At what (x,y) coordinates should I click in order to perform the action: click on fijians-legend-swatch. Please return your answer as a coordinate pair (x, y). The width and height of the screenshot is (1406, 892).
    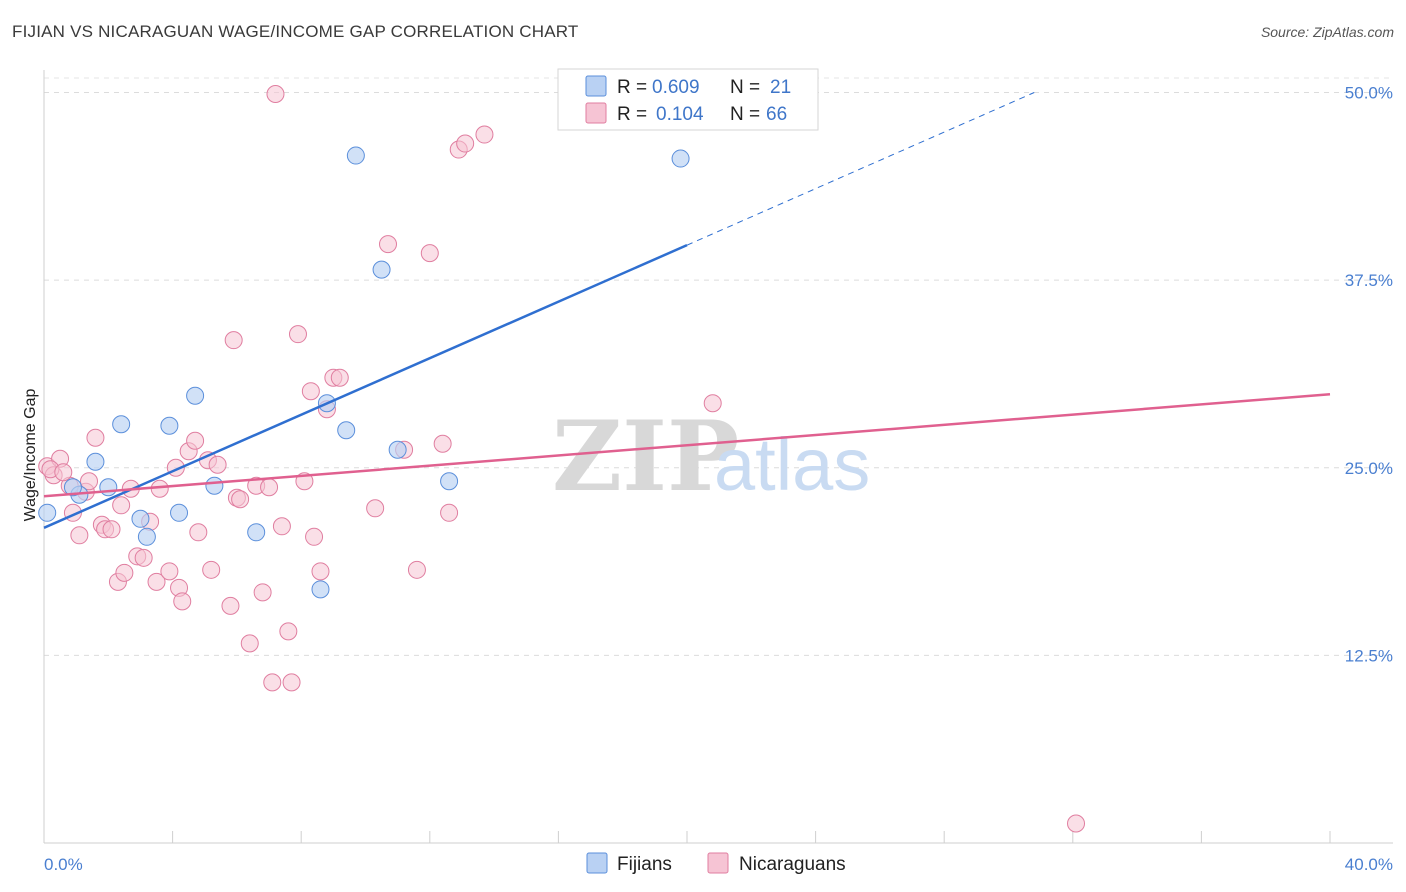
    Looking at the image, I should click on (596, 86).